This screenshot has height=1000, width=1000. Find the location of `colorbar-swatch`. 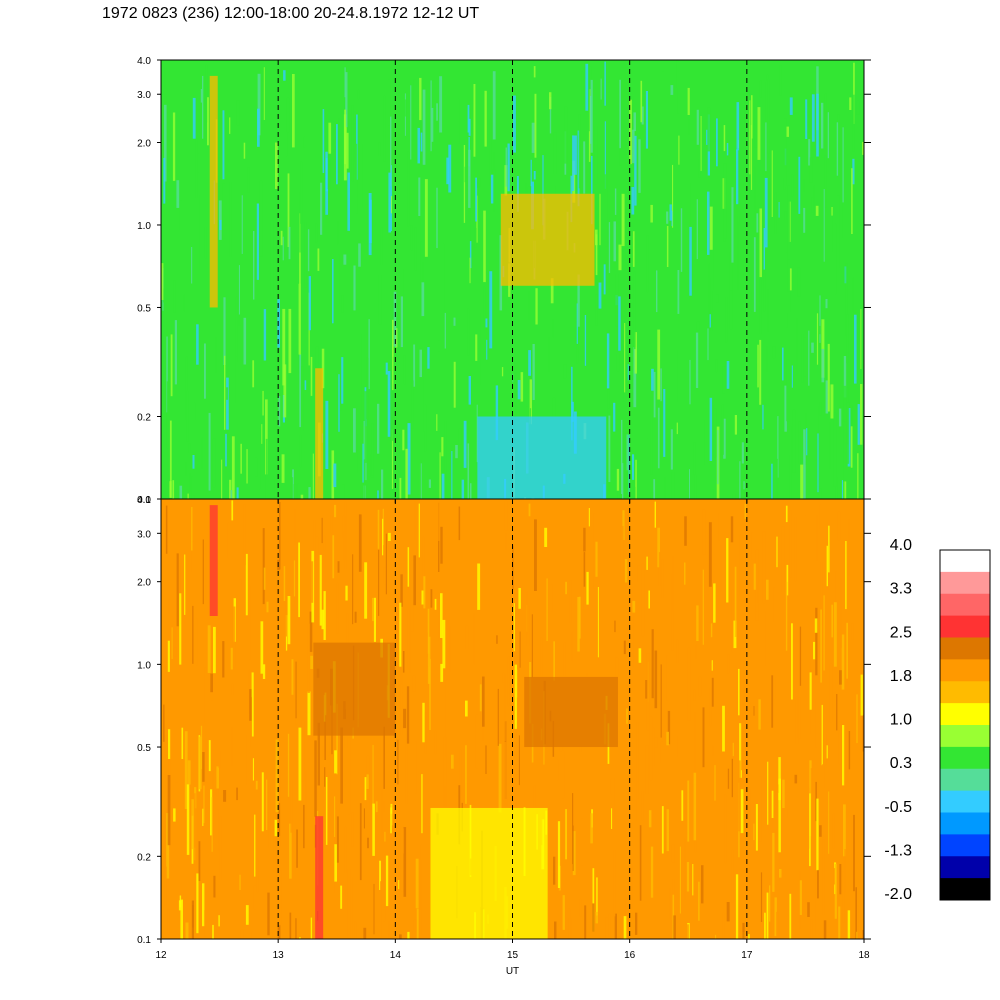

colorbar-swatch is located at coordinates (965, 845).